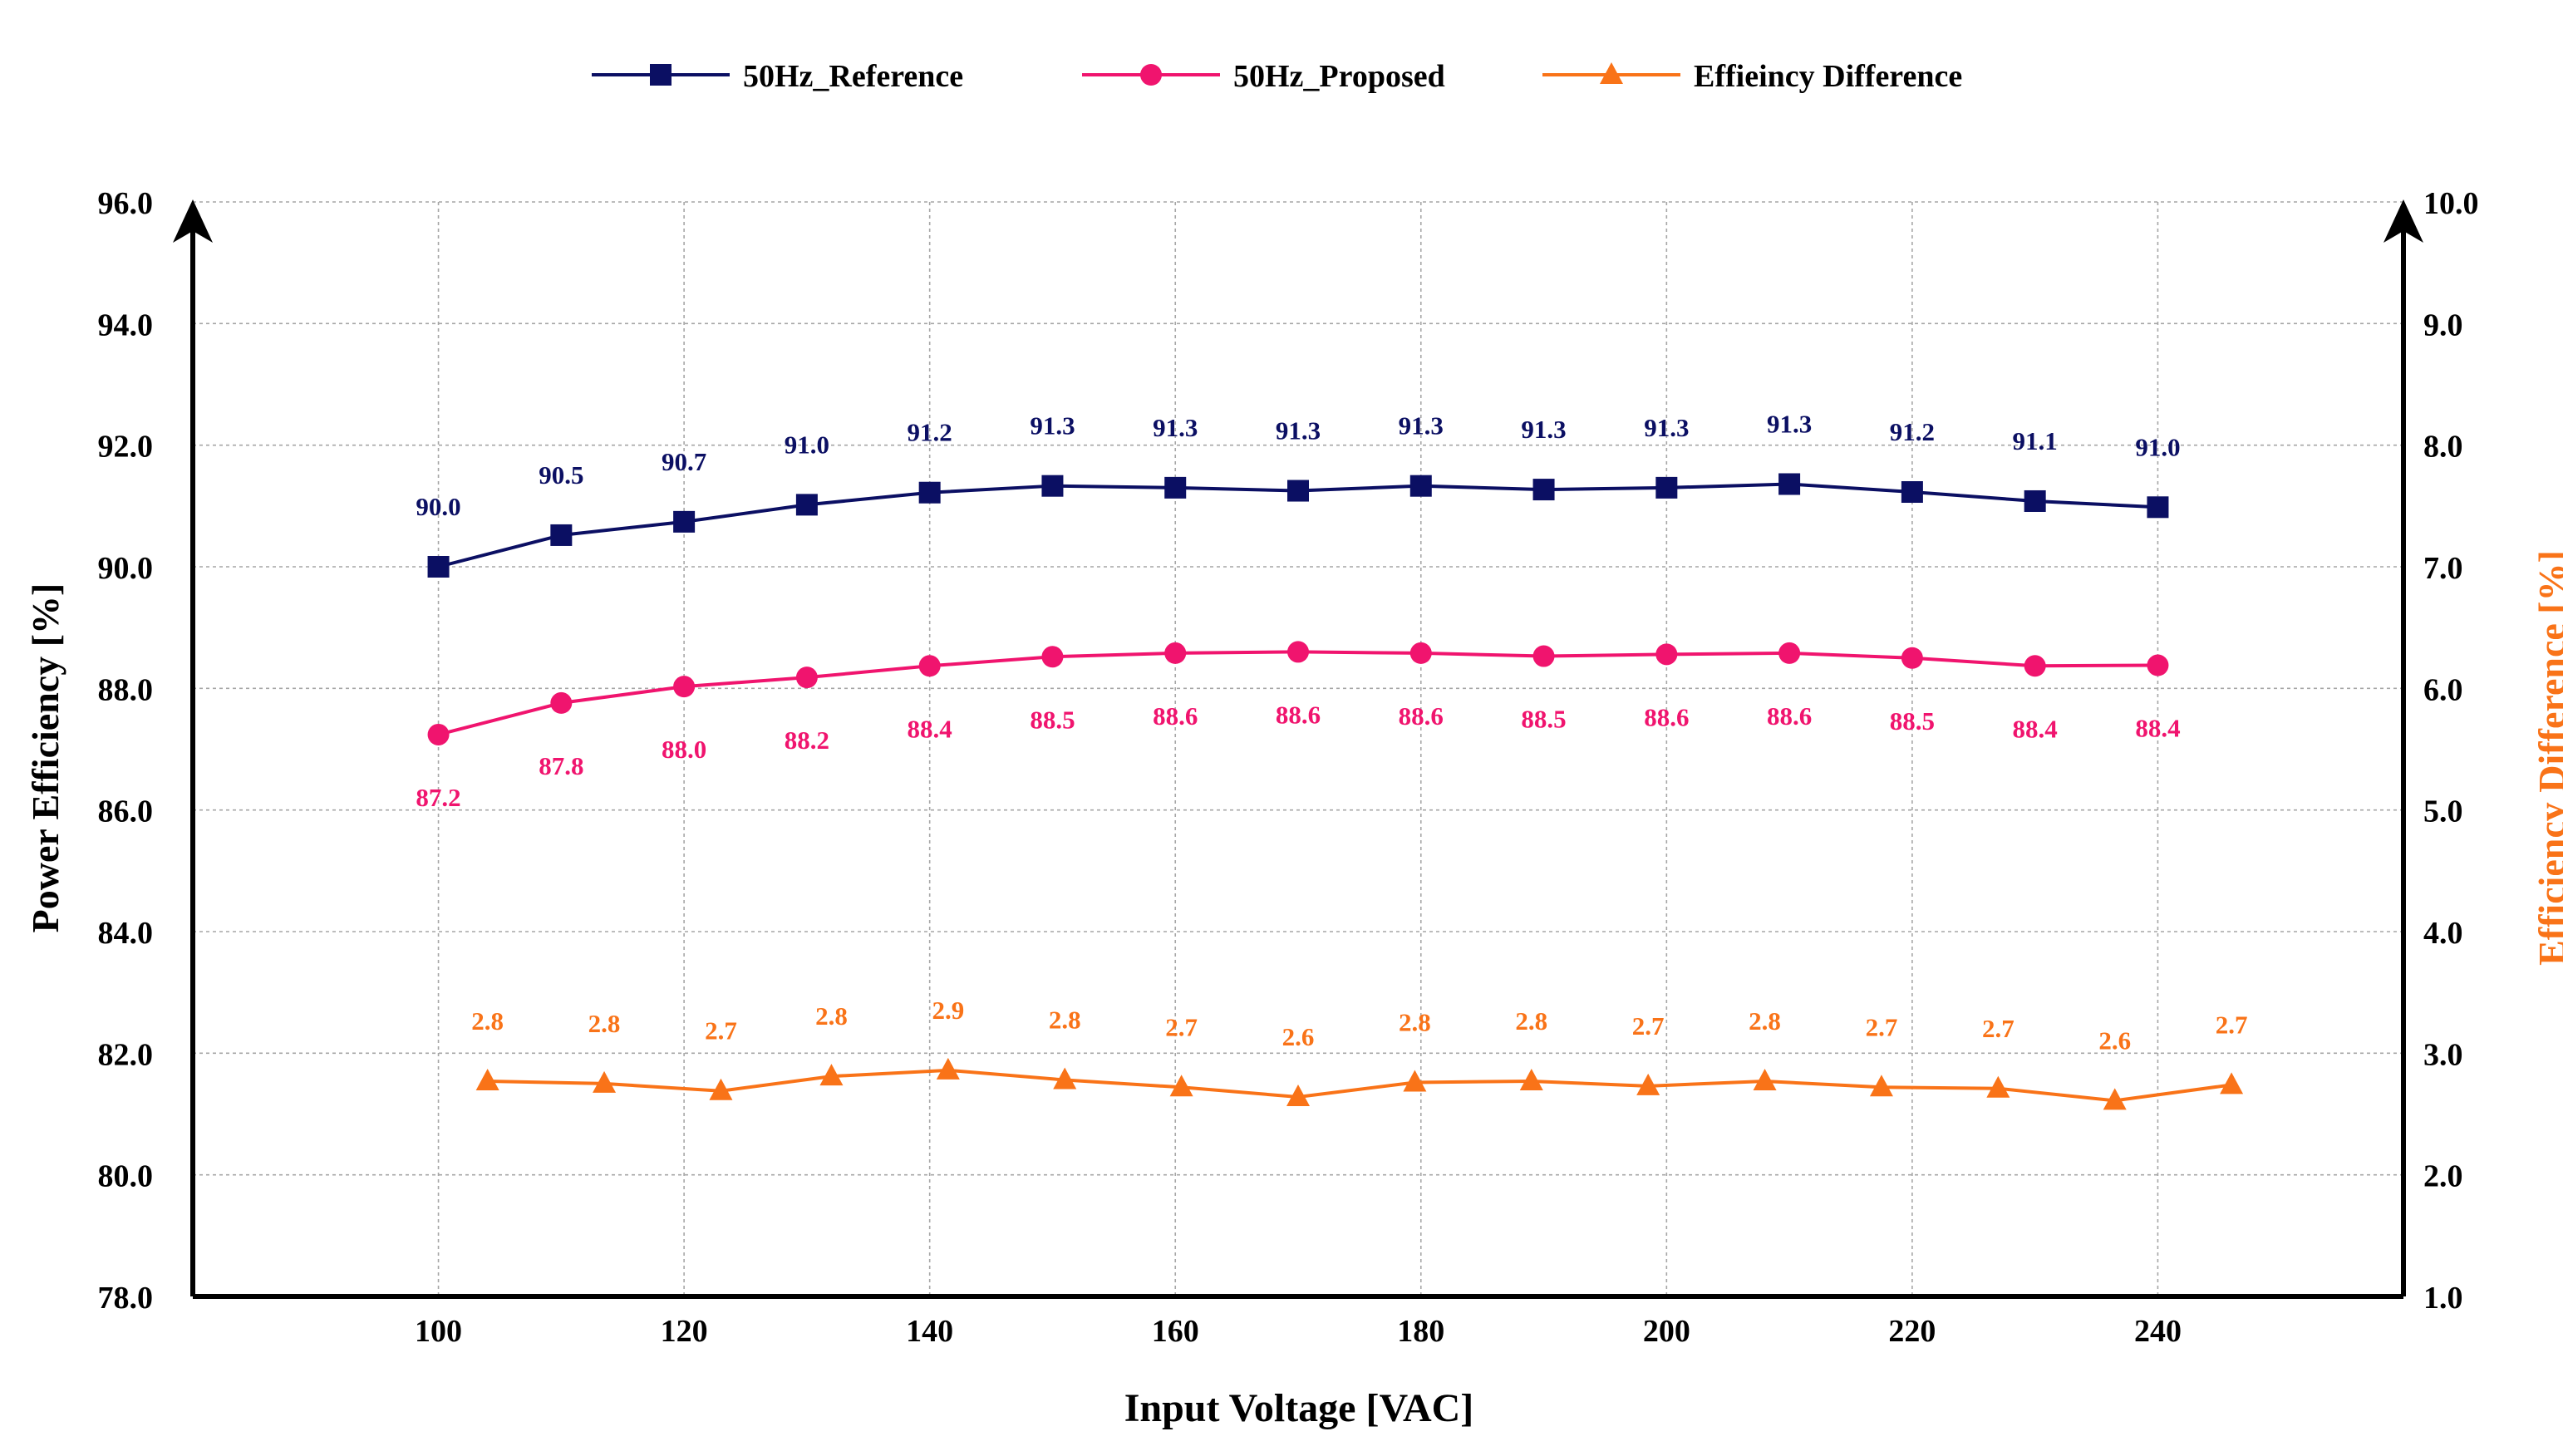 This screenshot has width=2563, height=1456. I want to click on y2-tick-label: 7.0, so click(2443, 568).